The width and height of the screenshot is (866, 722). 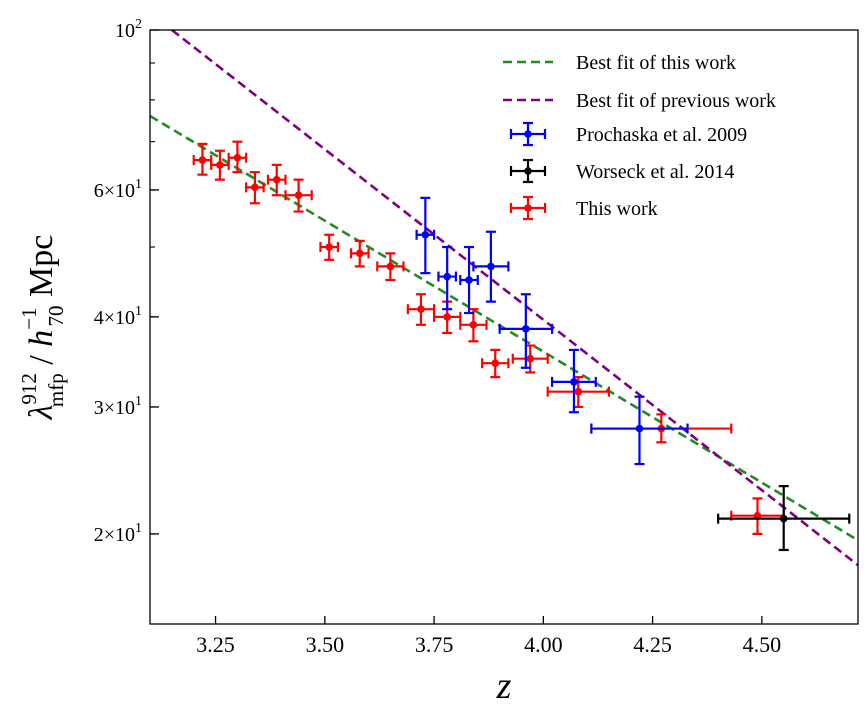 What do you see at coordinates (126, 281) in the screenshot?
I see `y-axis: 2×10¹ 3×10¹ 4×10¹ 6×10¹ 102` at bounding box center [126, 281].